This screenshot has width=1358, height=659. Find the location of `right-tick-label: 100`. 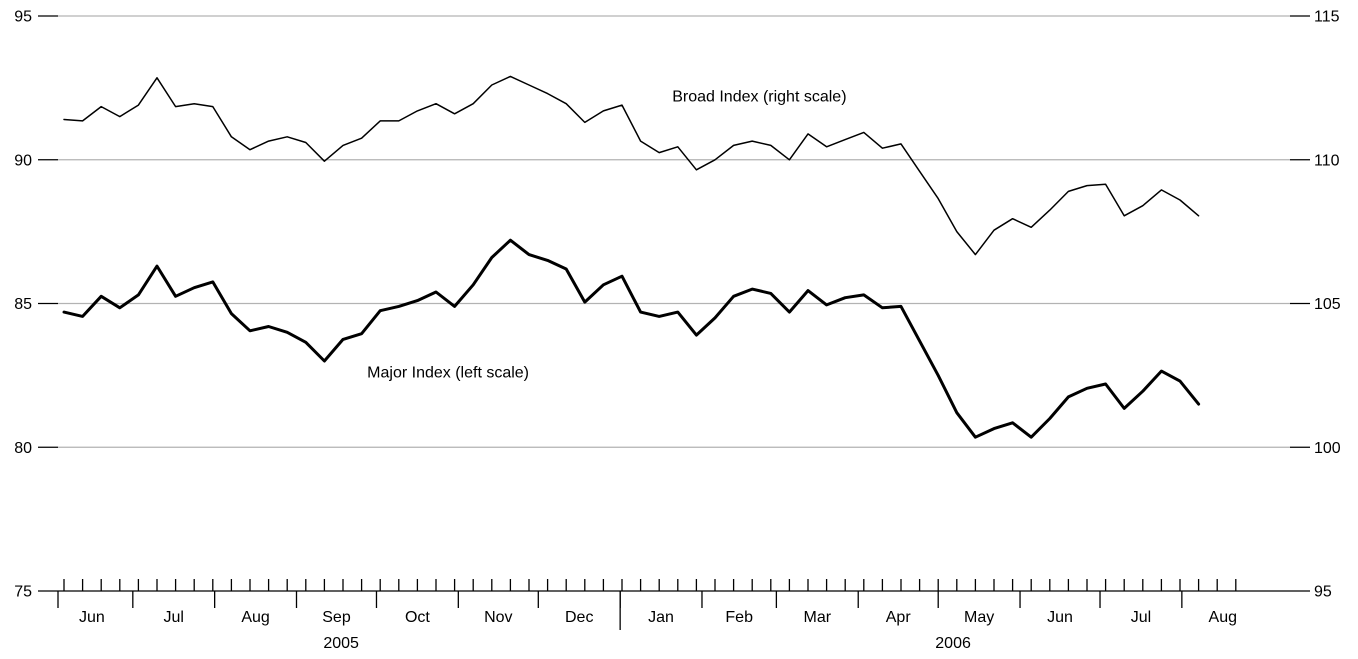

right-tick-label: 100 is located at coordinates (1327, 448).